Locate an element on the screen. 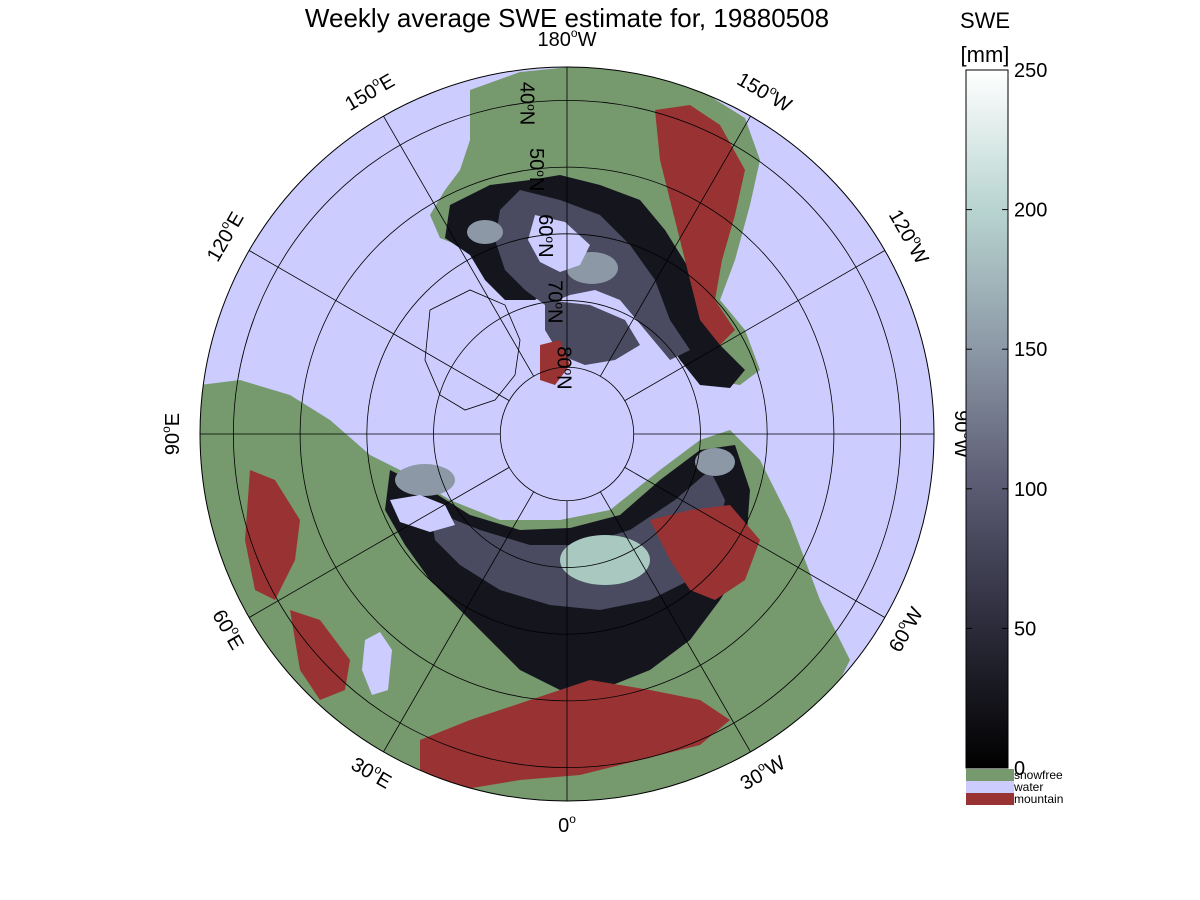 Image resolution: width=1200 pixels, height=900 pixels. east-siberia-mountains is located at coordinates (705, 552).